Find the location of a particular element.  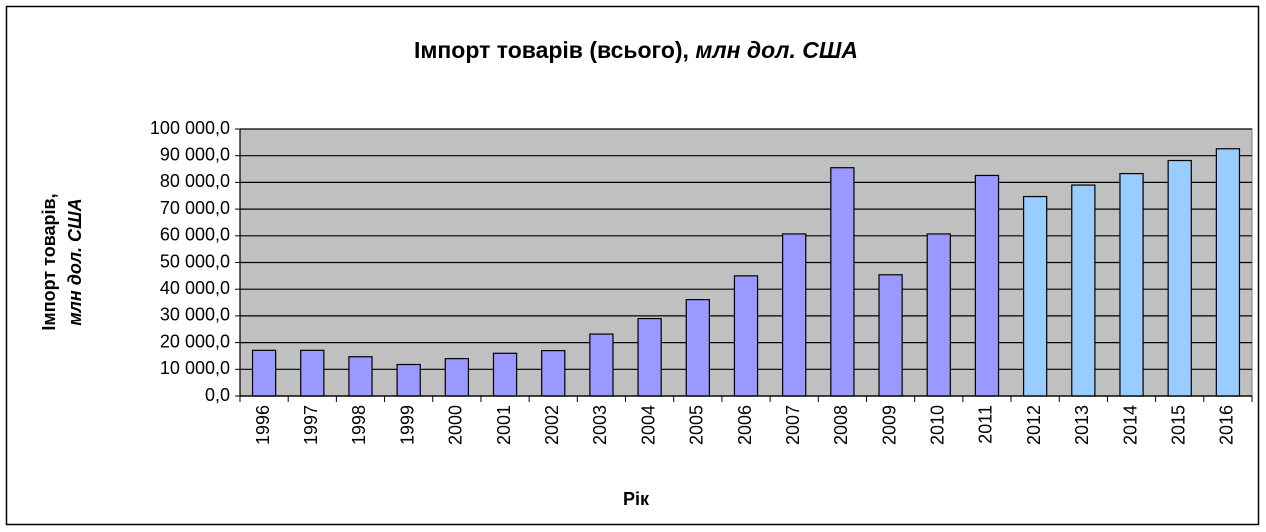

y-tick-label: 20 000,0 is located at coordinates (195, 341).